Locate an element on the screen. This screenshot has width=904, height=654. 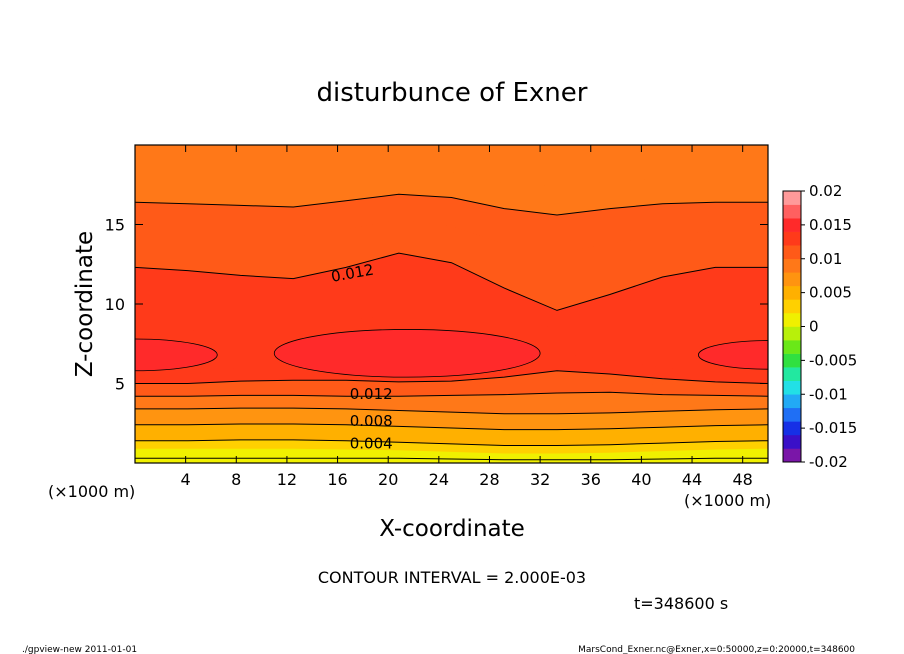
footer-left-note: ./gpview-new 2011-01-01 is located at coordinates (79, 649).